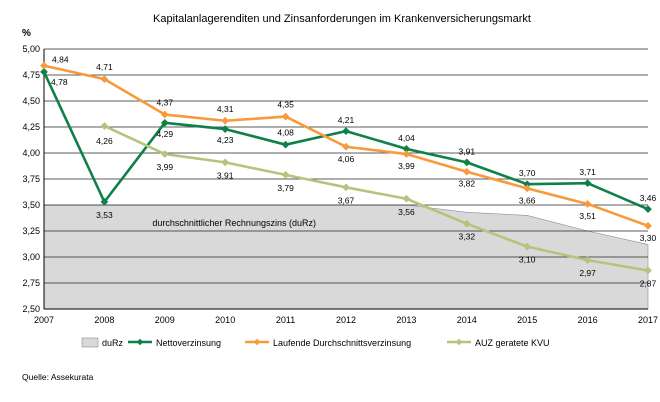 The width and height of the screenshot is (660, 402). What do you see at coordinates (44, 320) in the screenshot?
I see `x-tick-label: 2007` at bounding box center [44, 320].